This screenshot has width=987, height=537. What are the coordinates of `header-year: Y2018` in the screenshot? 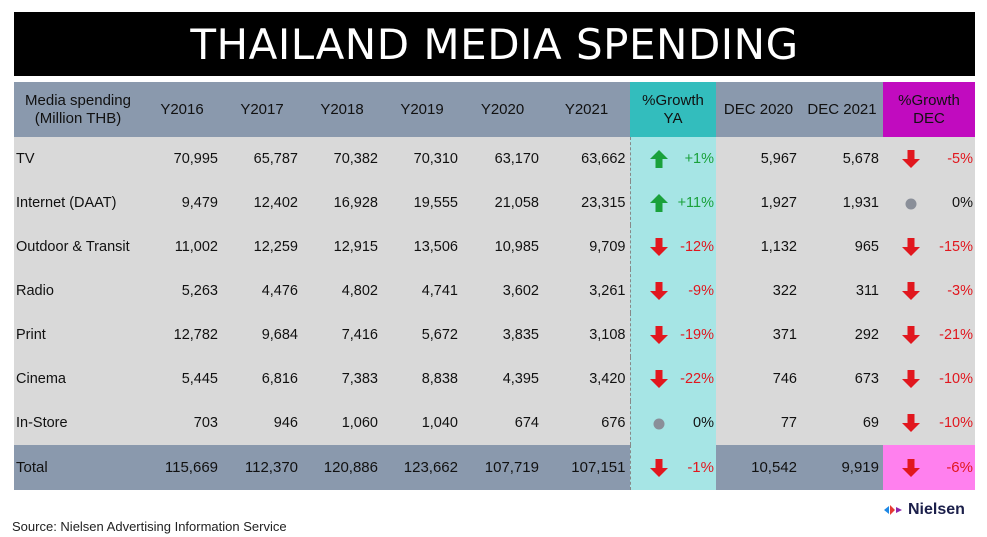 It's located at (342, 109).